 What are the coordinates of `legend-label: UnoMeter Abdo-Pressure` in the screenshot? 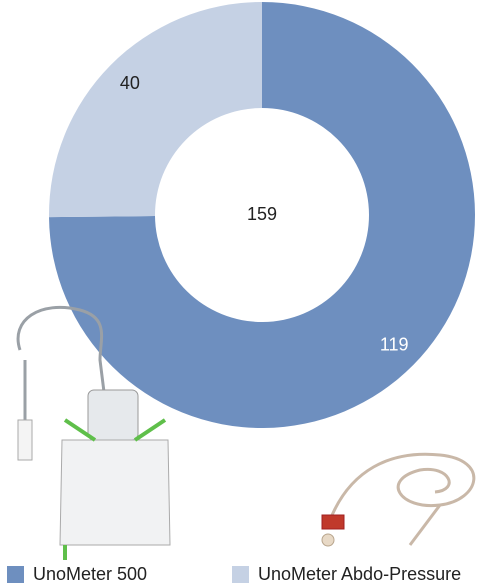 It's located at (359, 574).